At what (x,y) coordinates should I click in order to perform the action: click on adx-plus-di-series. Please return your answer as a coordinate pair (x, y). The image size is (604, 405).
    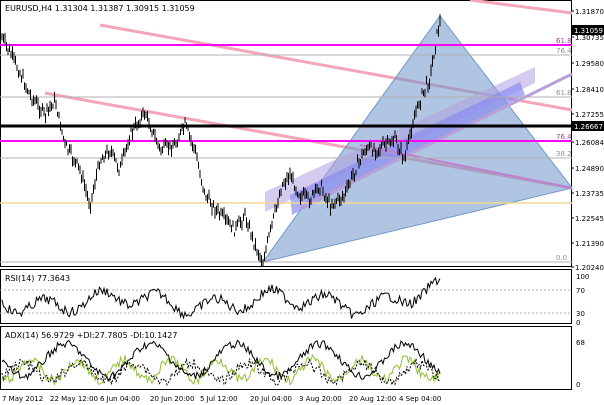
    Looking at the image, I should click on (221, 369).